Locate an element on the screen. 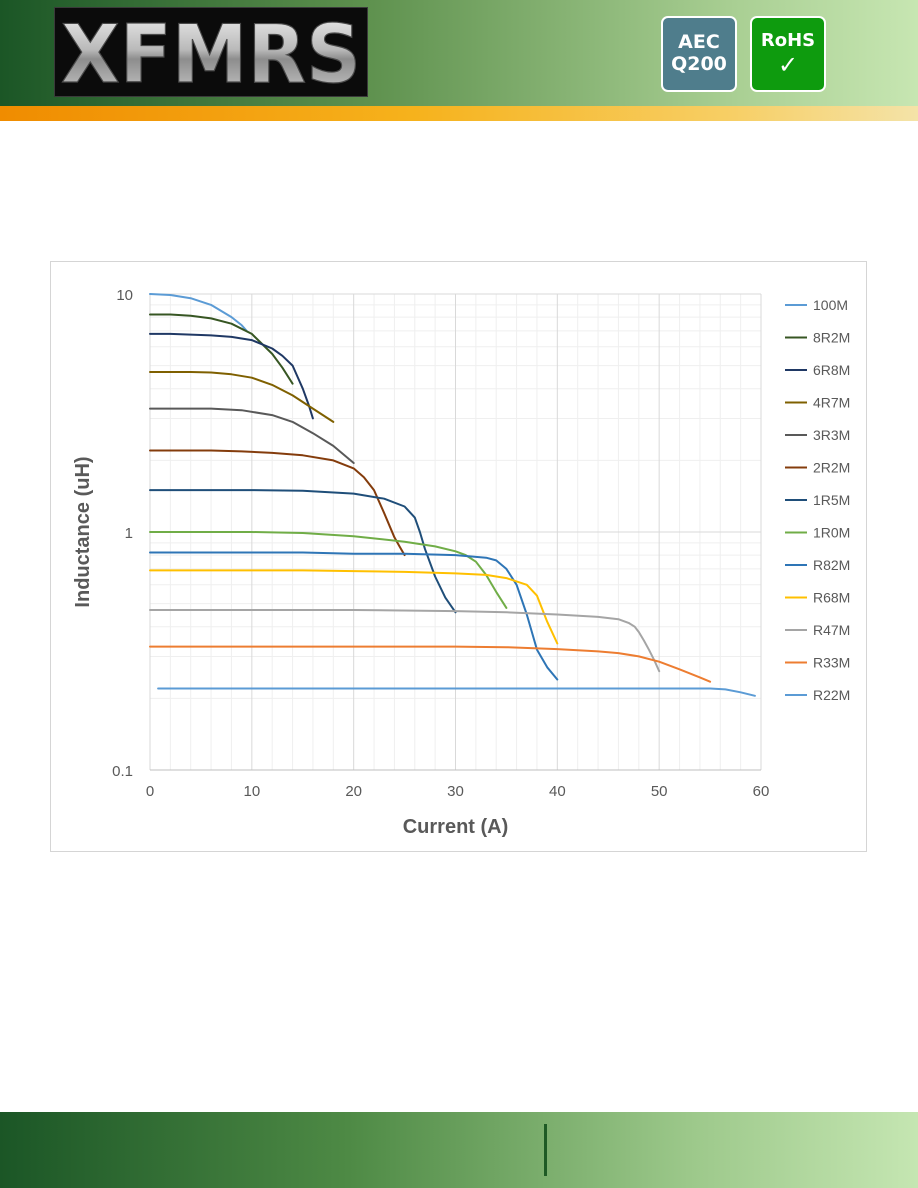 This screenshot has width=918, height=1188. series-line-6r8m is located at coordinates (231, 376).